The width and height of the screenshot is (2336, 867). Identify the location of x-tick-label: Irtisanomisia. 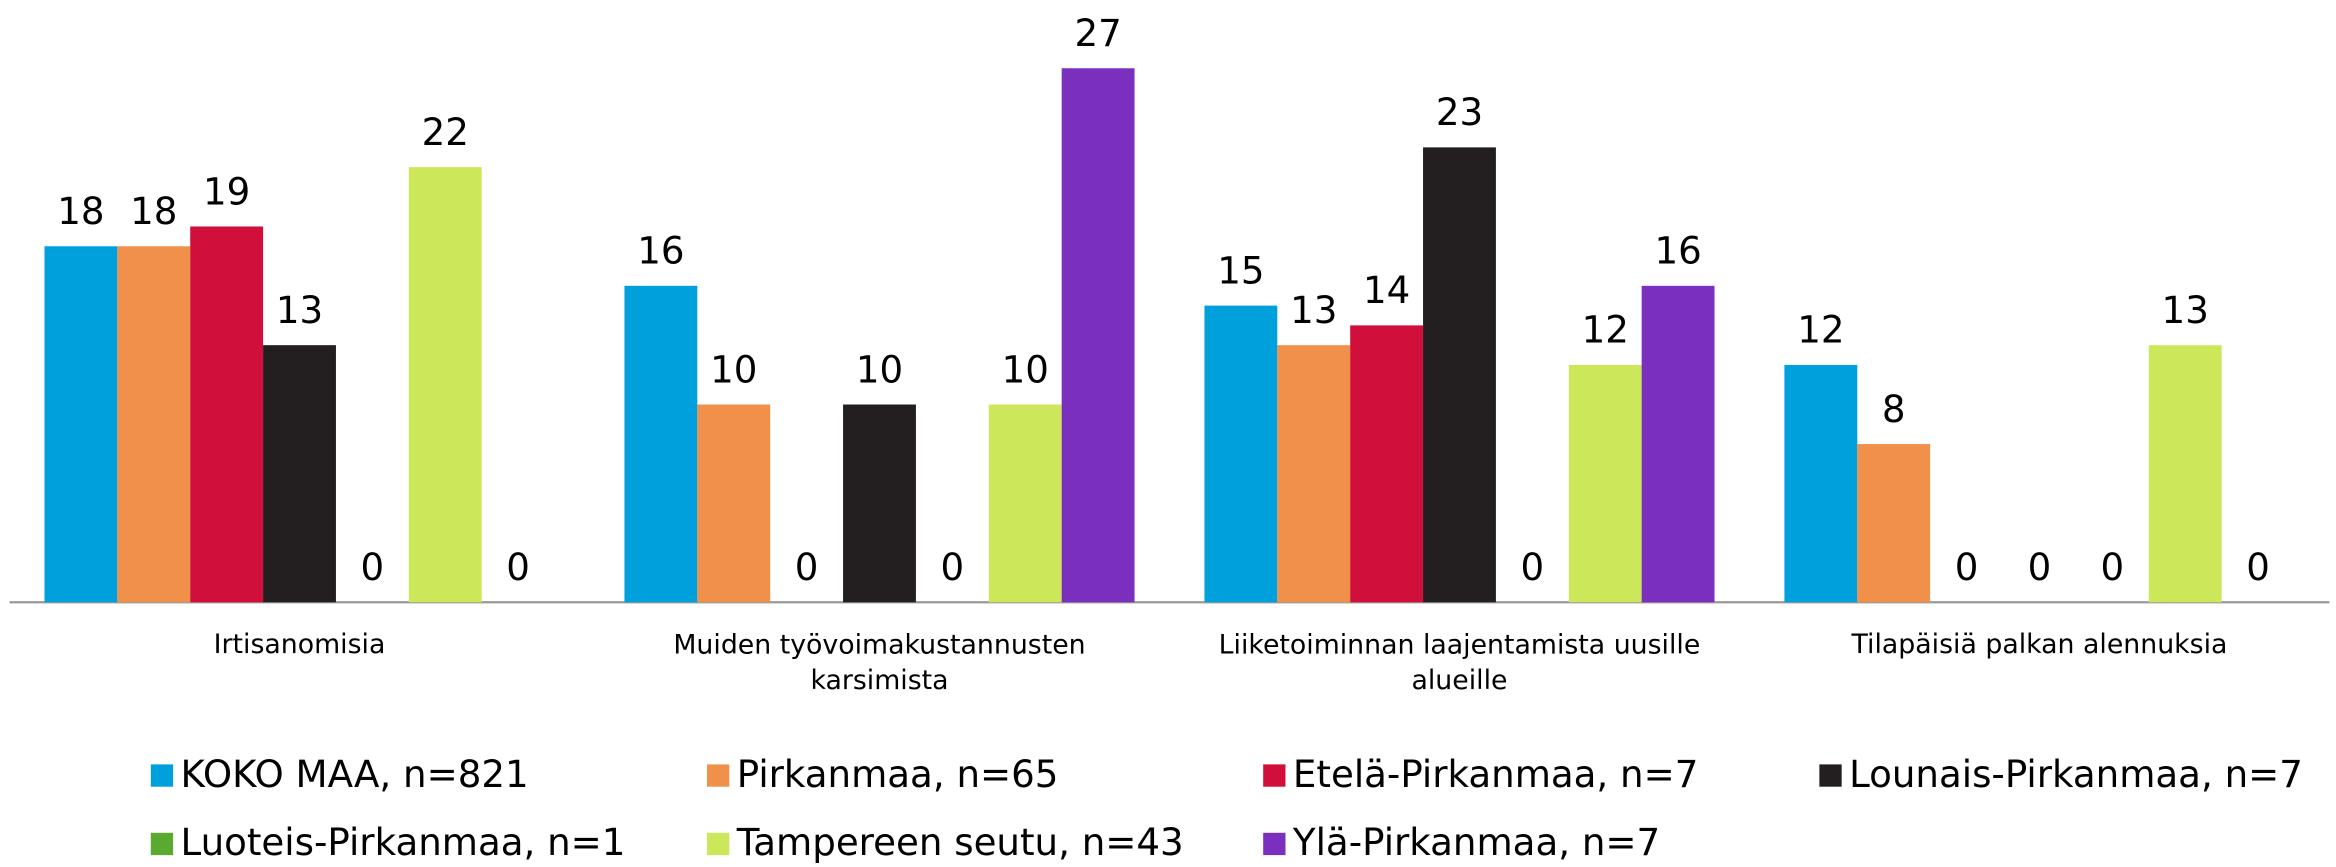
(300, 644).